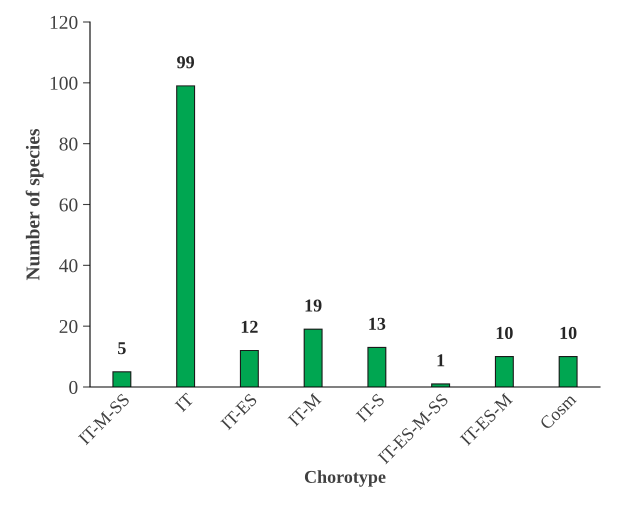 This screenshot has height=528, width=617. What do you see at coordinates (314, 306) in the screenshot?
I see `data-label: 19` at bounding box center [314, 306].